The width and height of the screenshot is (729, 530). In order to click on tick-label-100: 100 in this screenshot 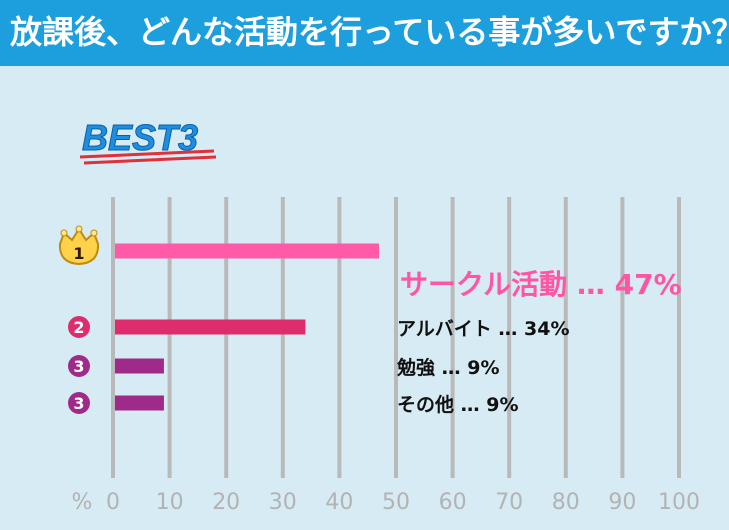, I will do `click(679, 502)`.